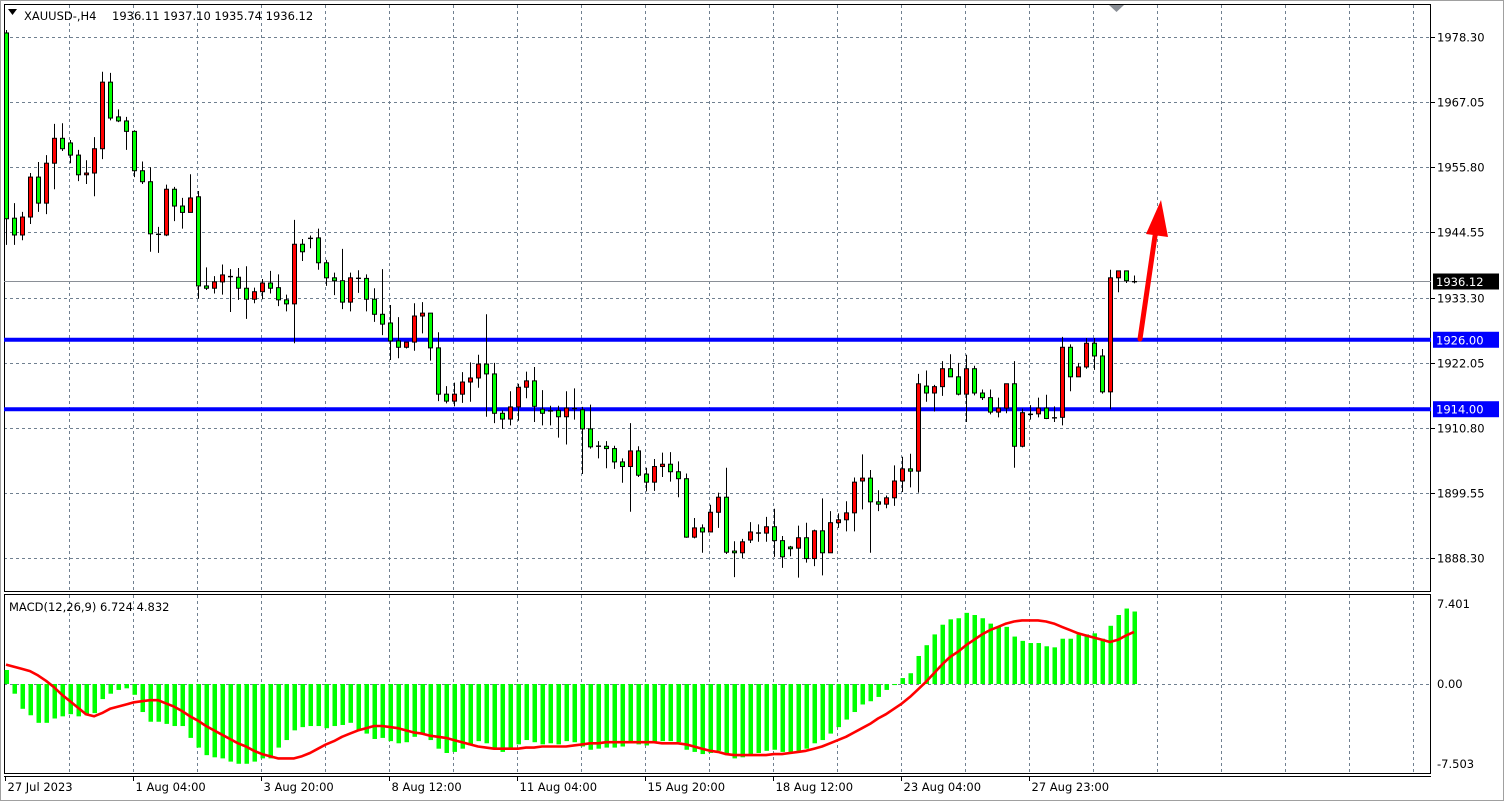  What do you see at coordinates (570, 686) in the screenshot?
I see `macd-indicator` at bounding box center [570, 686].